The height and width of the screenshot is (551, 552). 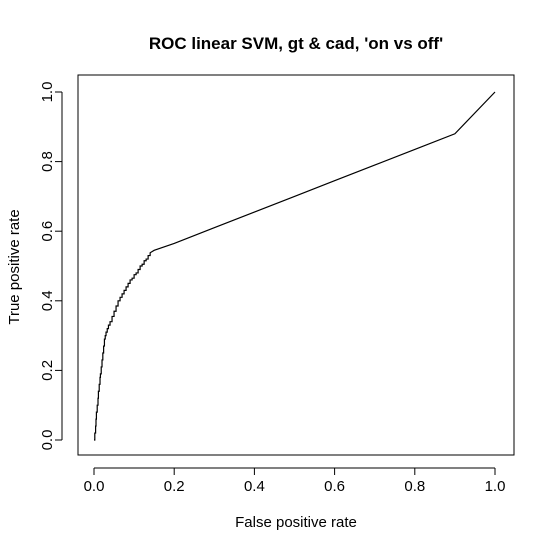 I want to click on x-axis-label: False positive rate, so click(x=296, y=522).